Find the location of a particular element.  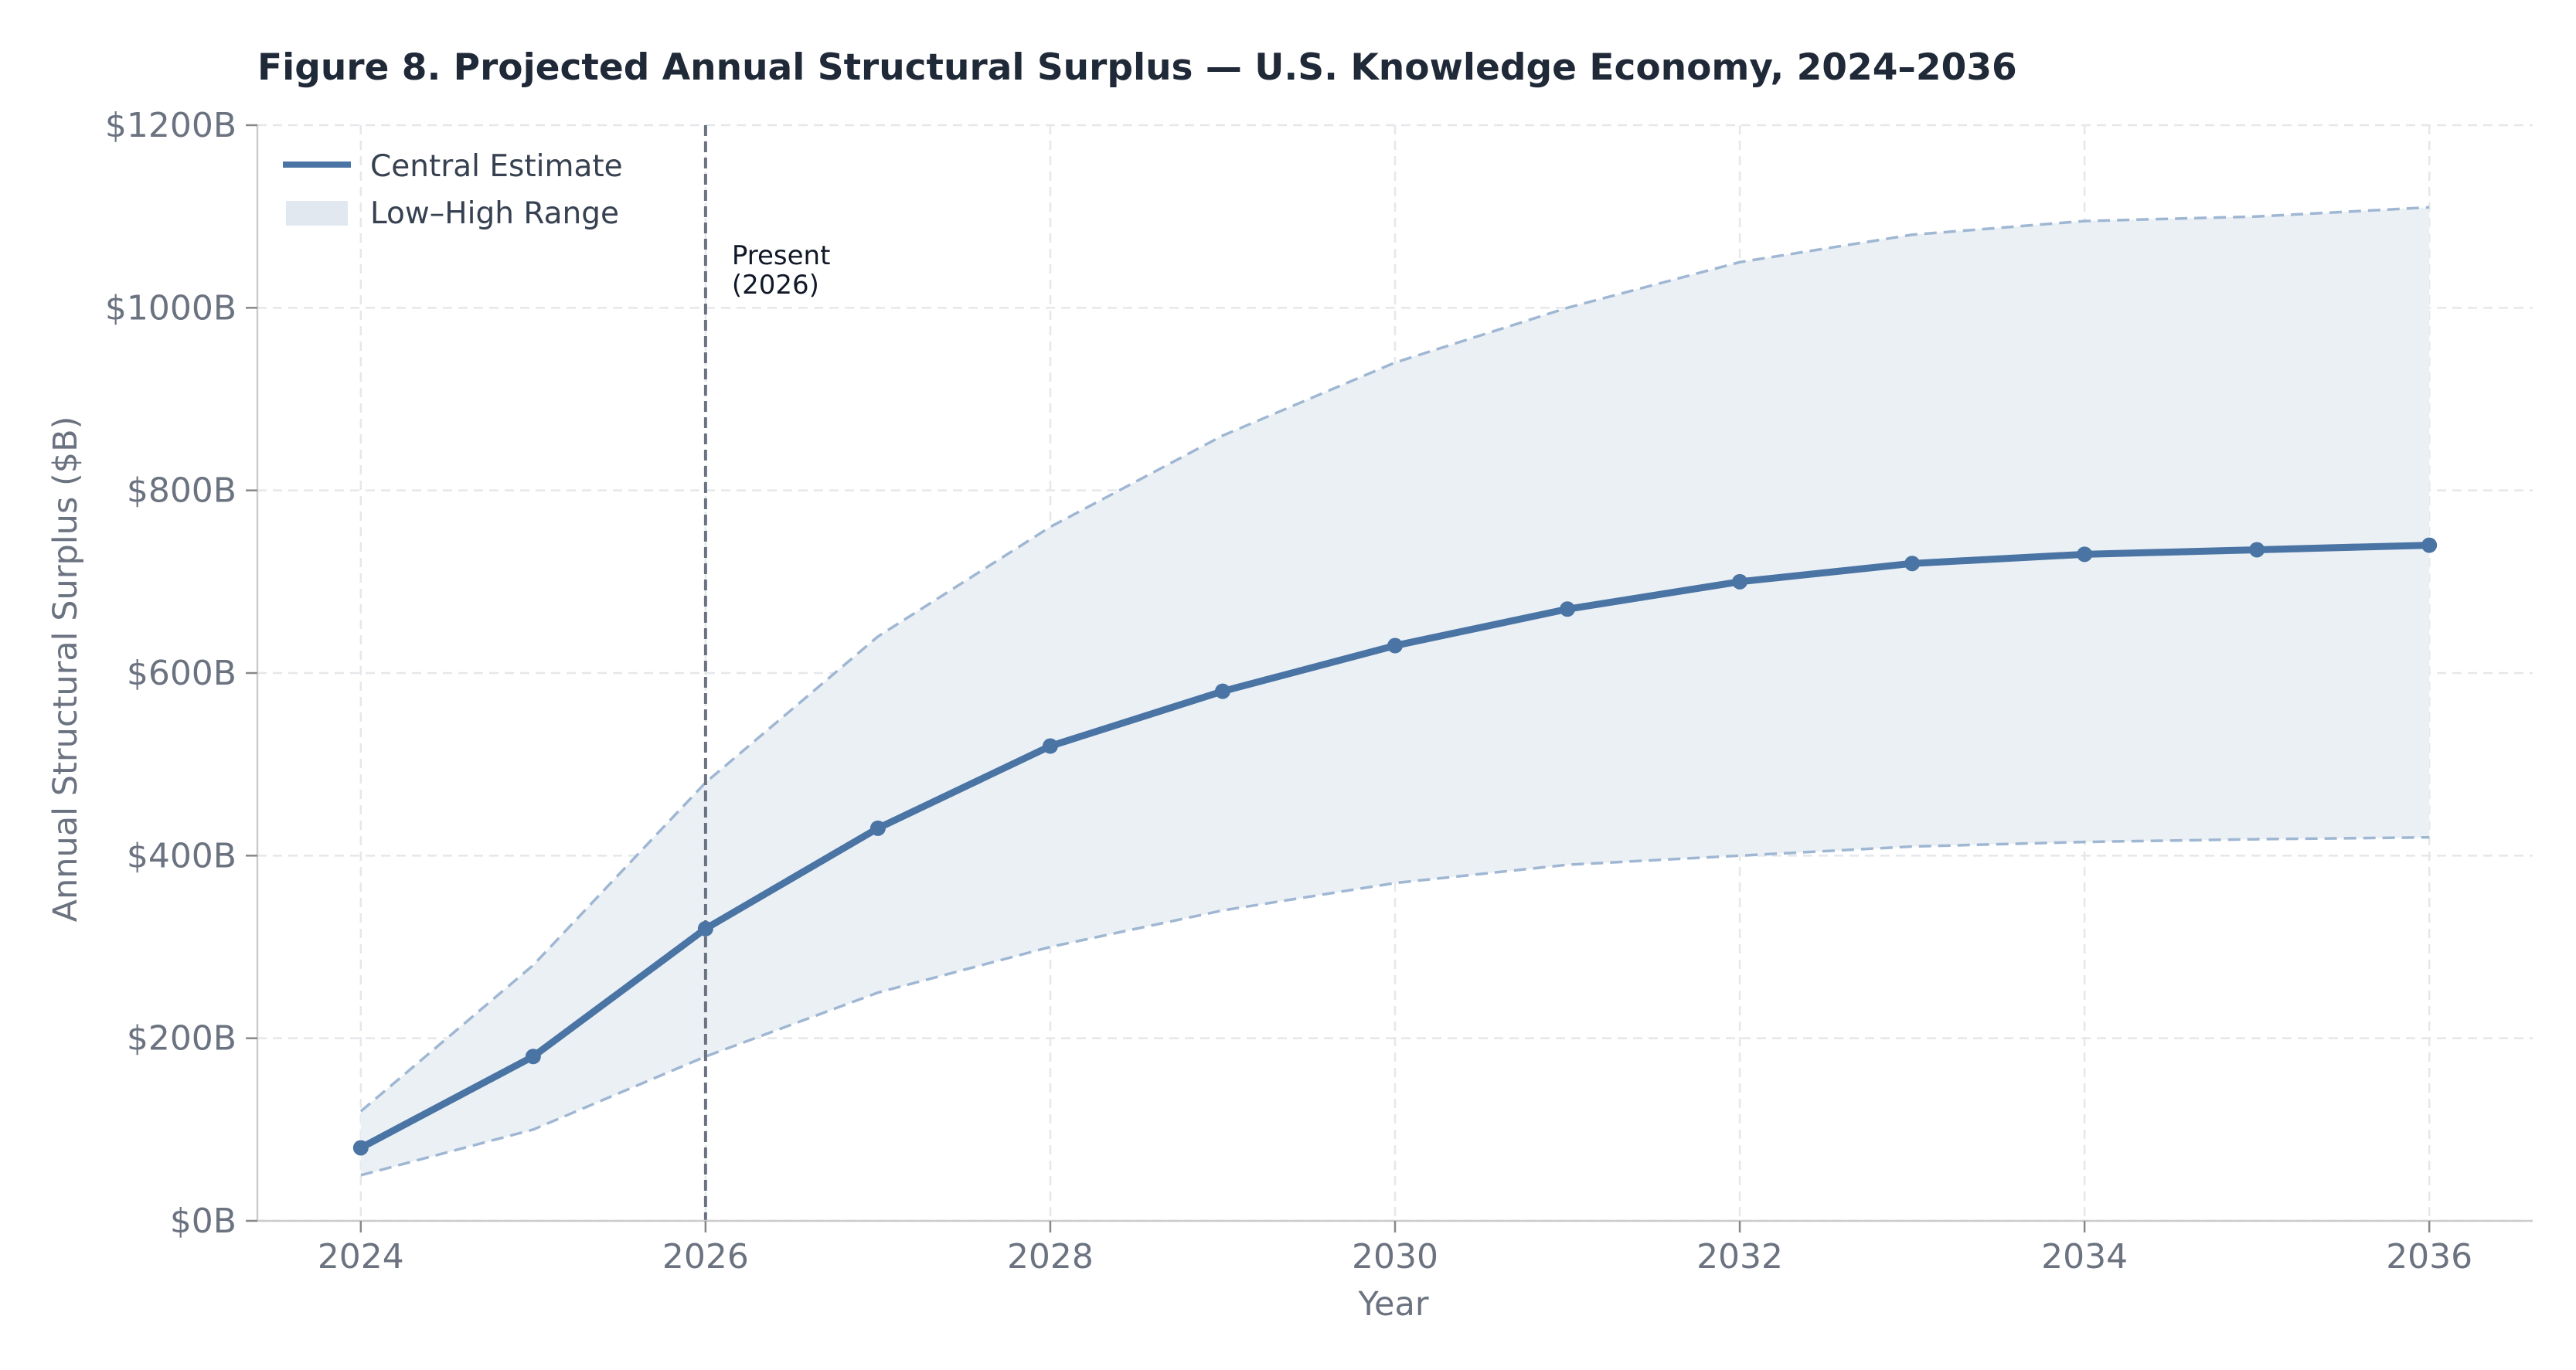

y-axis-label: Annual Structural Surplus ($B) is located at coordinates (65, 669).